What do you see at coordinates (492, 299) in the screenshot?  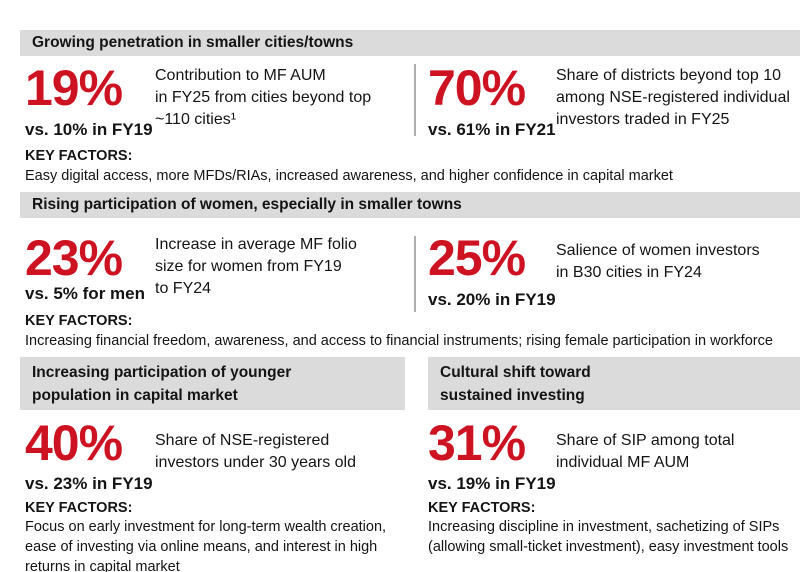 I see `stat-comparison-women-b30: vs. 20% in FY19` at bounding box center [492, 299].